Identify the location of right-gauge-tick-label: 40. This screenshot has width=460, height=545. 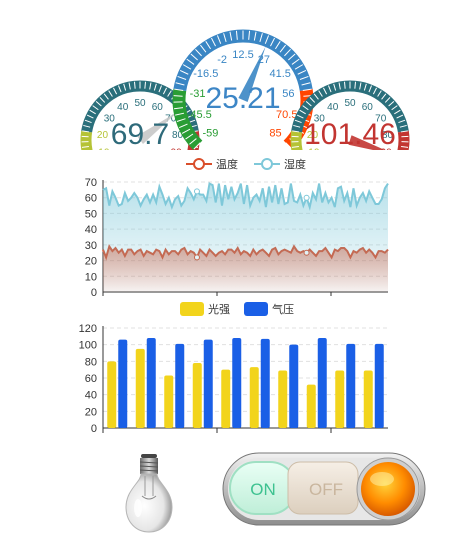
(333, 107).